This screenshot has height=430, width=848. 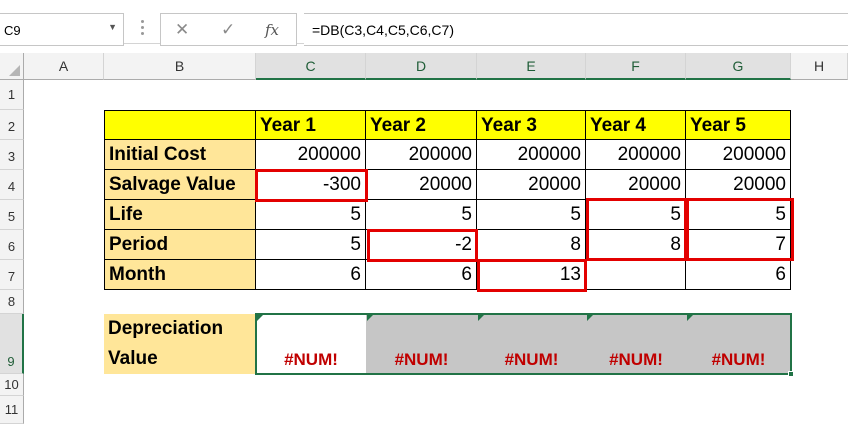 I want to click on cell-d9: #NUM!, so click(x=421, y=344).